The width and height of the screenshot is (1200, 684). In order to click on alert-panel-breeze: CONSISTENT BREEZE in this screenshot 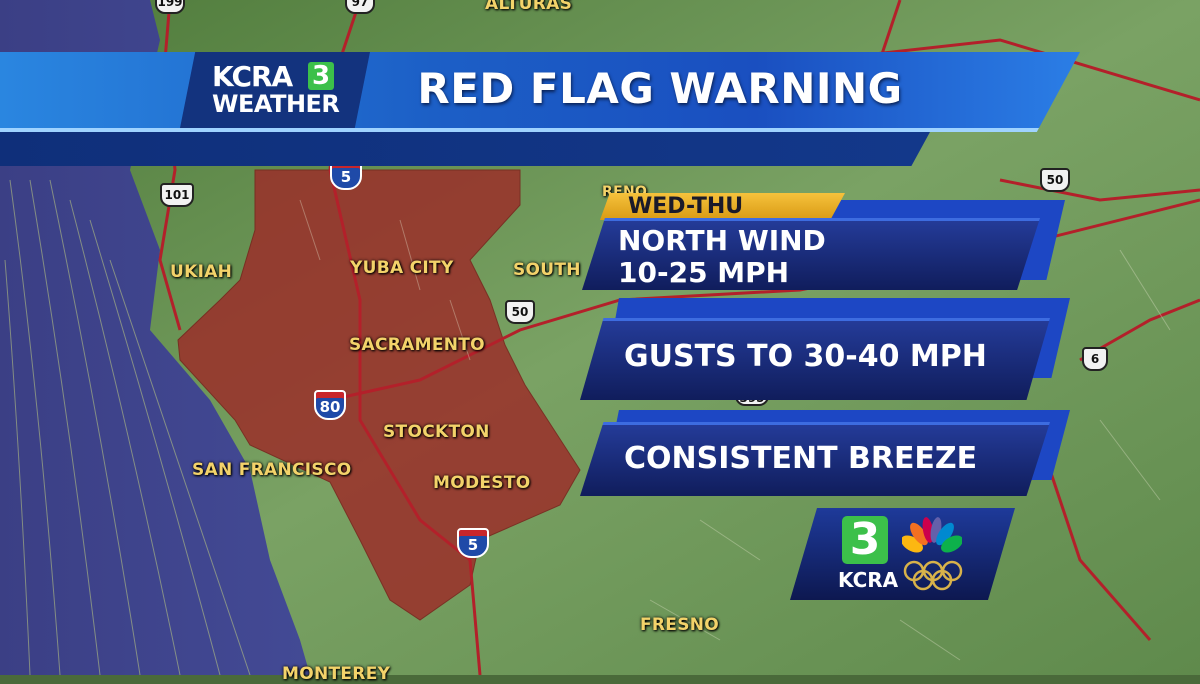, I will do `click(815, 459)`.